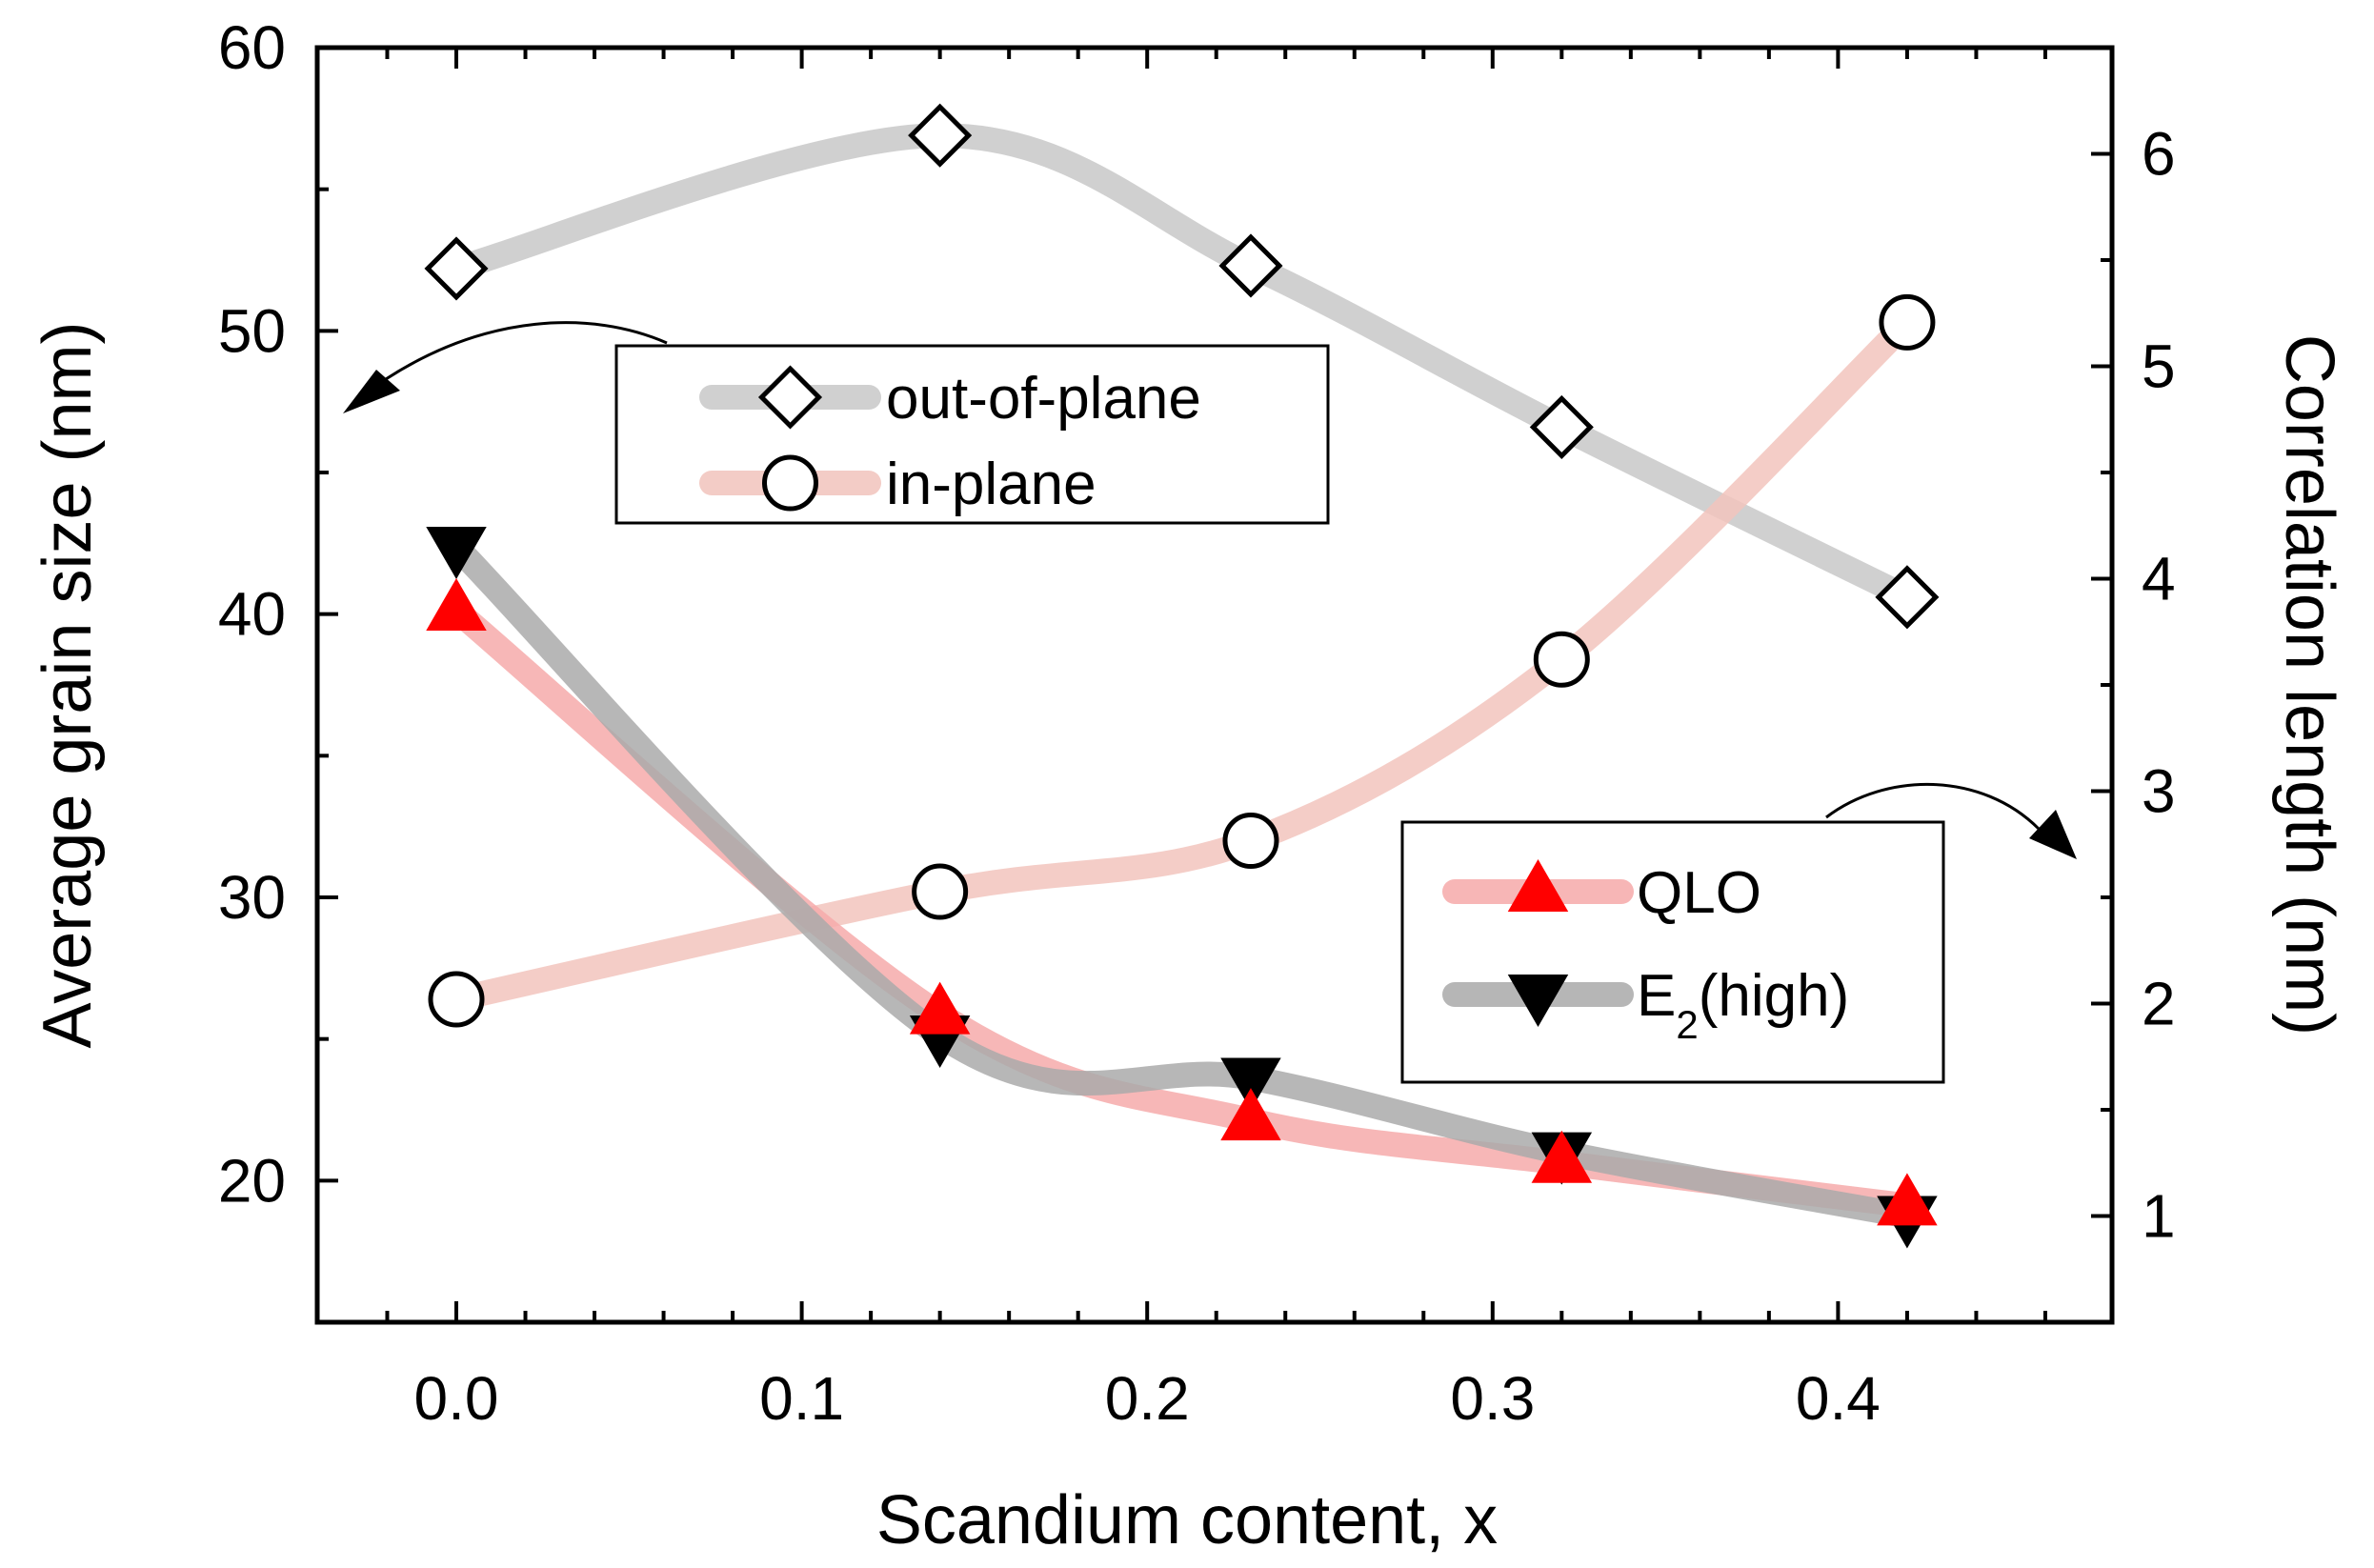 The width and height of the screenshot is (2374, 1568). Describe the element at coordinates (1838, 1398) in the screenshot. I see `x-tick-label: 0.4` at that location.